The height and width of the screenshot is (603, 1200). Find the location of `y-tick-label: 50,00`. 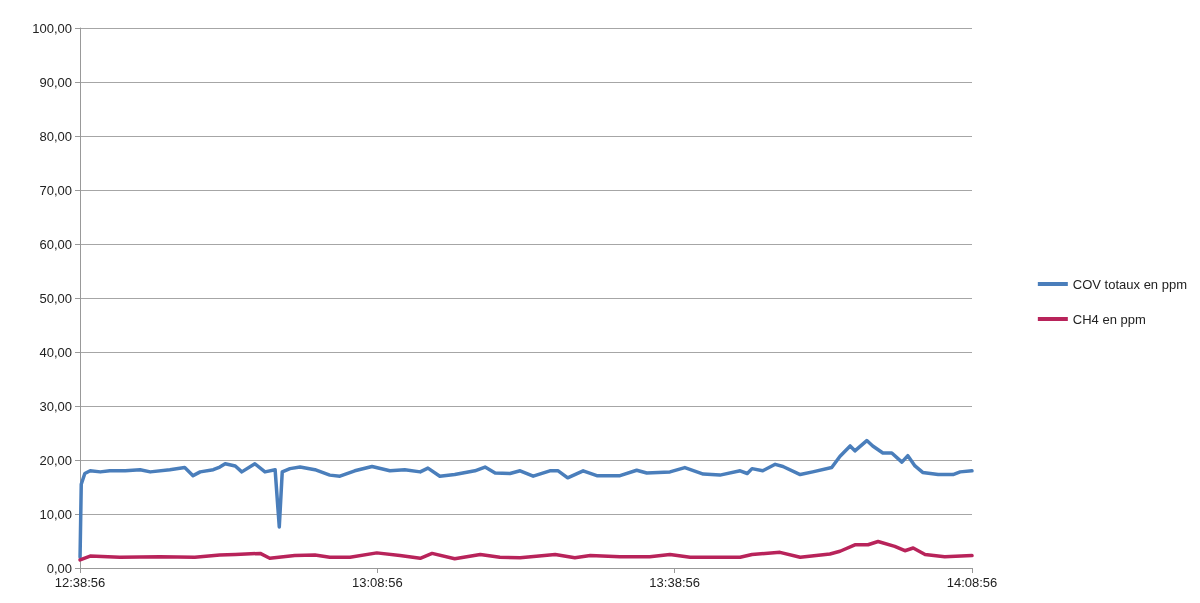

y-tick-label: 50,00 is located at coordinates (55, 298).